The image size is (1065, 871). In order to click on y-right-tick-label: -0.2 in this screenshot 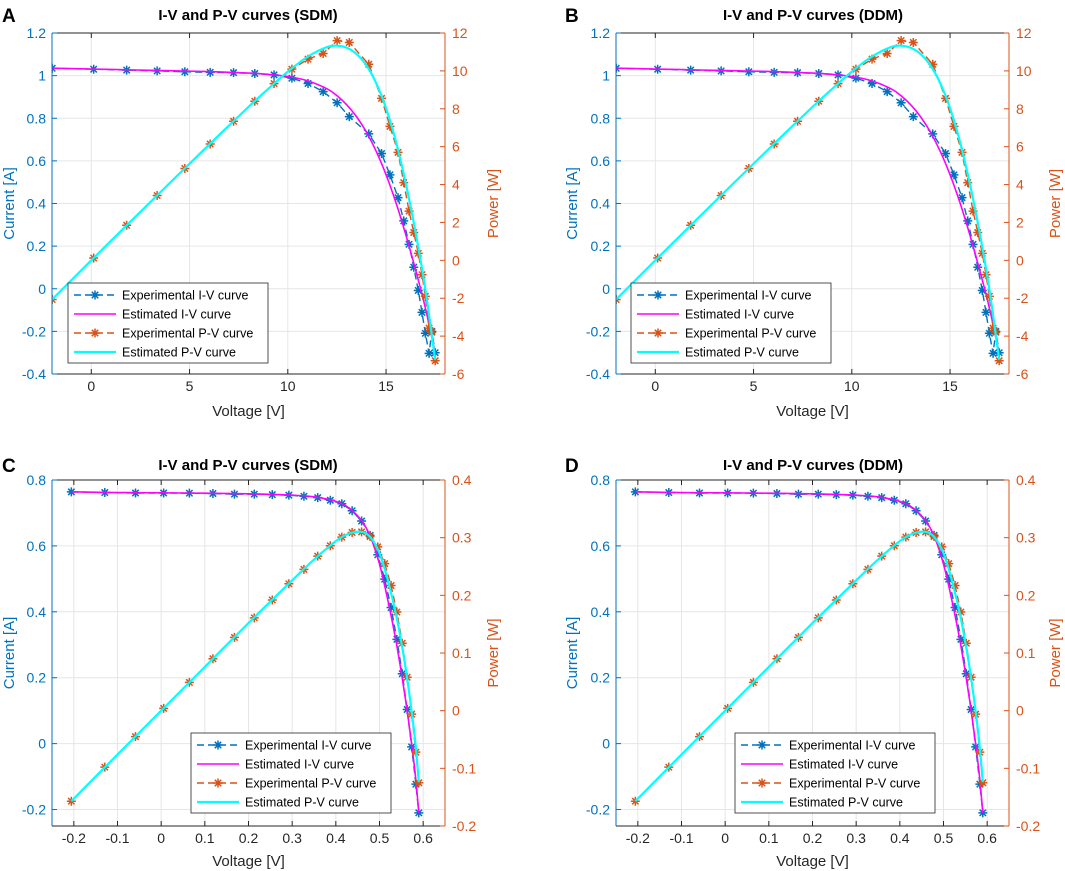, I will do `click(464, 826)`.